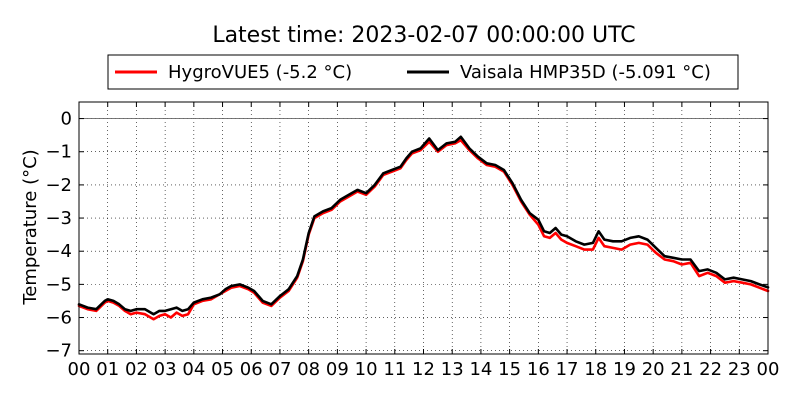  Describe the element at coordinates (58, 251) in the screenshot. I see `y-tick-label: −4` at that location.